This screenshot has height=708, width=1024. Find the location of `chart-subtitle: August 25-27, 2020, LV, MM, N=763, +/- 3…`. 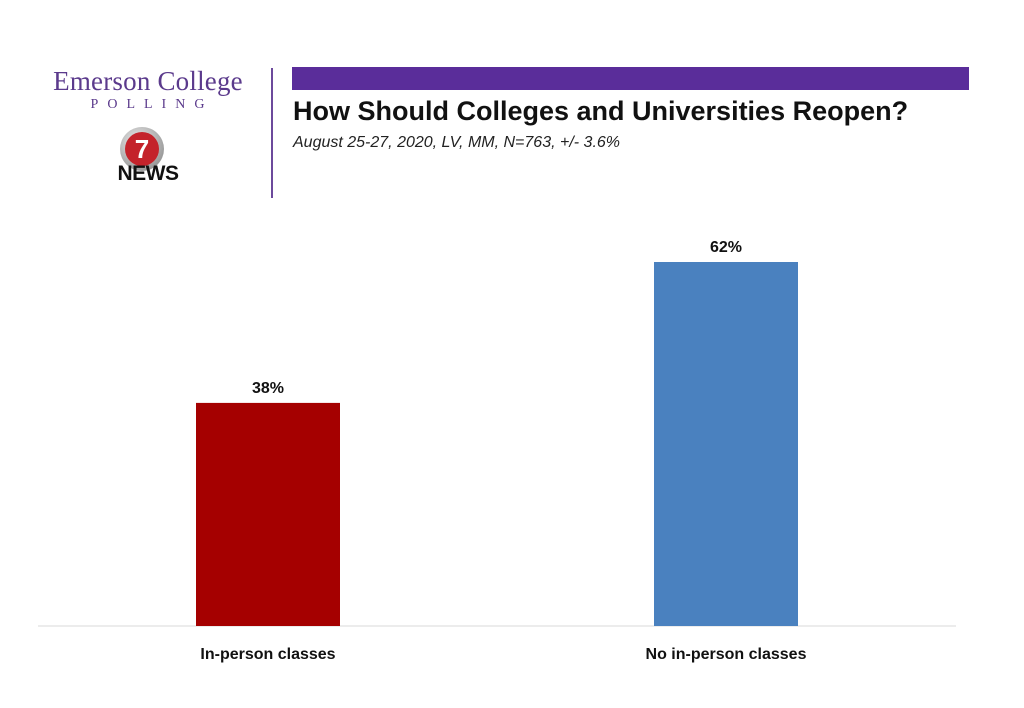

chart-subtitle: August 25-27, 2020, LV, MM, N=763, +/- 3… is located at coordinates (457, 142).